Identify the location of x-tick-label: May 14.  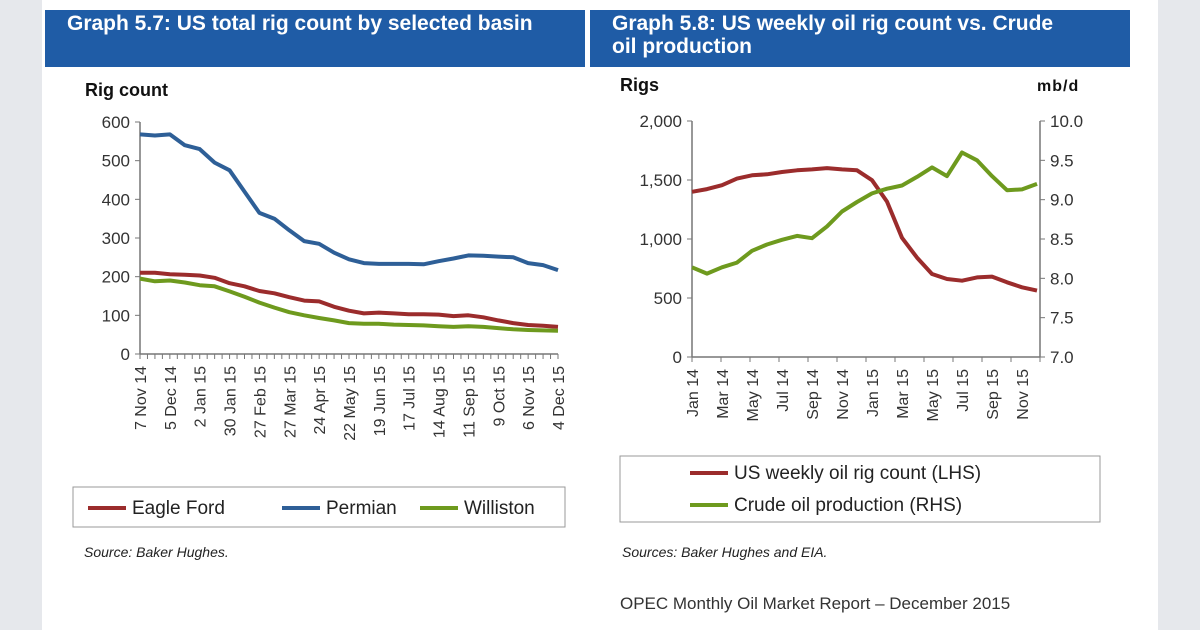
(753, 395).